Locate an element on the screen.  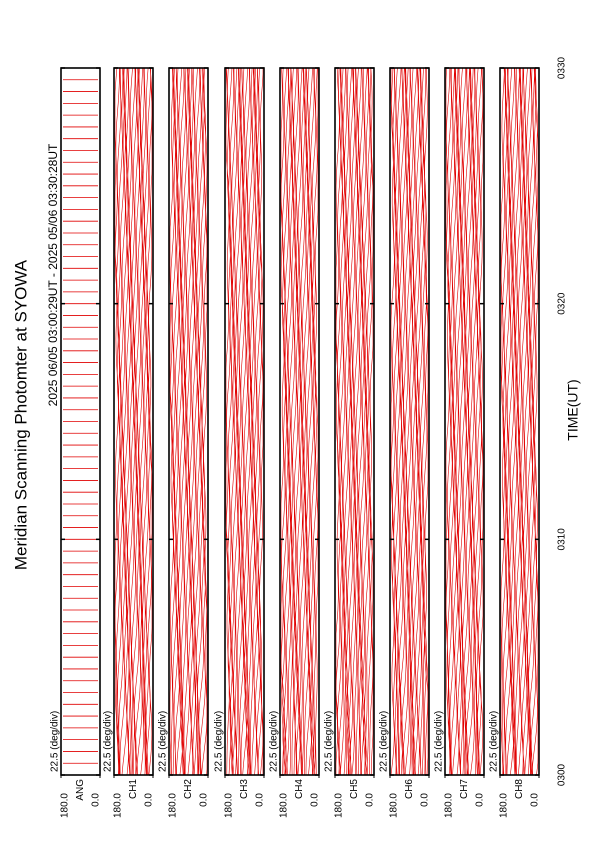
x-tick-label: 0300 is located at coordinates (562, 774).